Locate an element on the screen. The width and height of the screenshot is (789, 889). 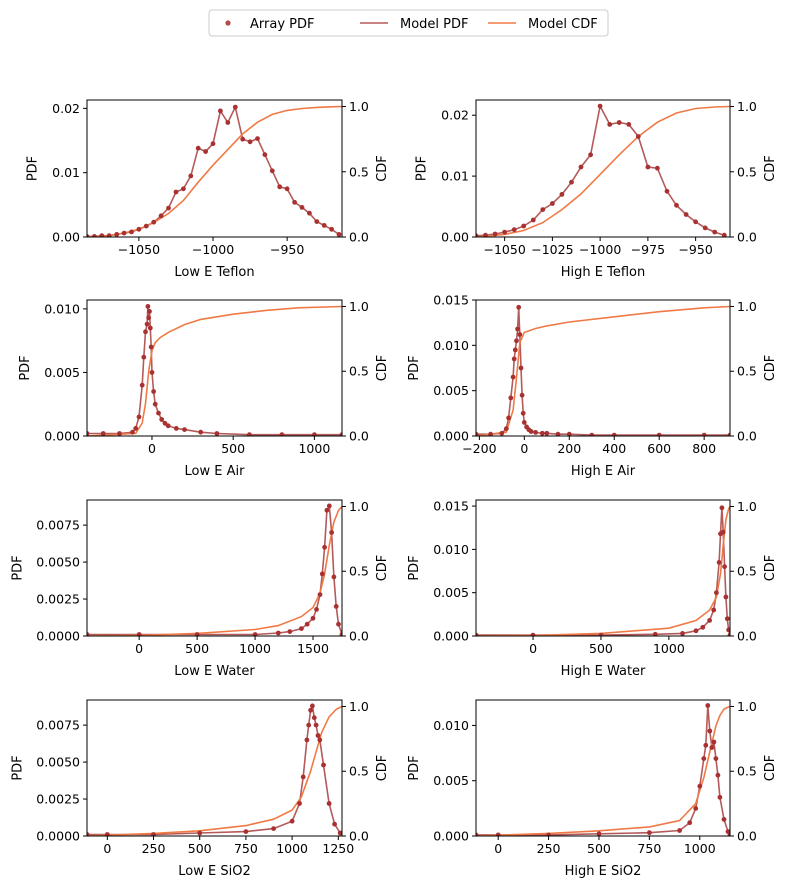
y-tick-label: 0.0075 is located at coordinates (58, 725).